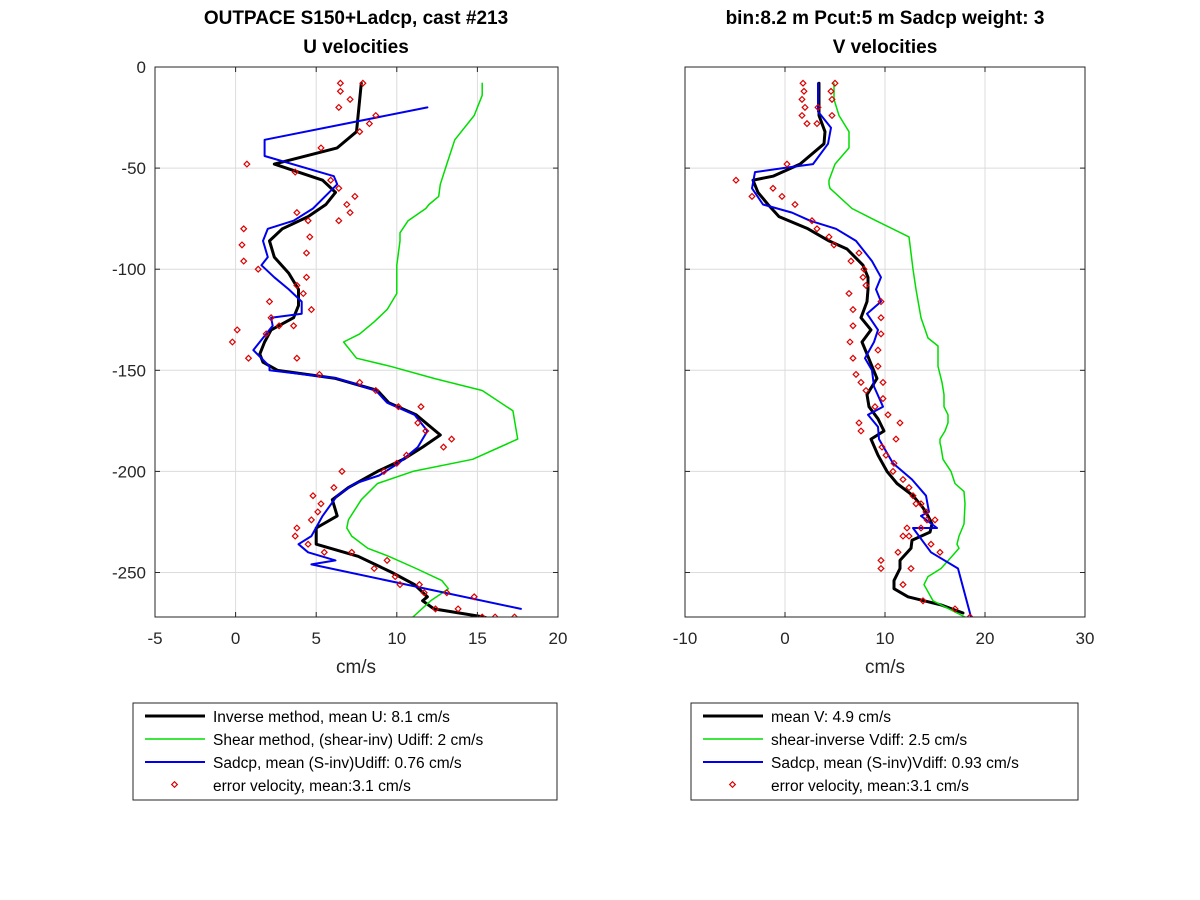 This screenshot has height=900, width=1200. What do you see at coordinates (356, 47) in the screenshot?
I see `u-chart-title-line2: U velocities` at bounding box center [356, 47].